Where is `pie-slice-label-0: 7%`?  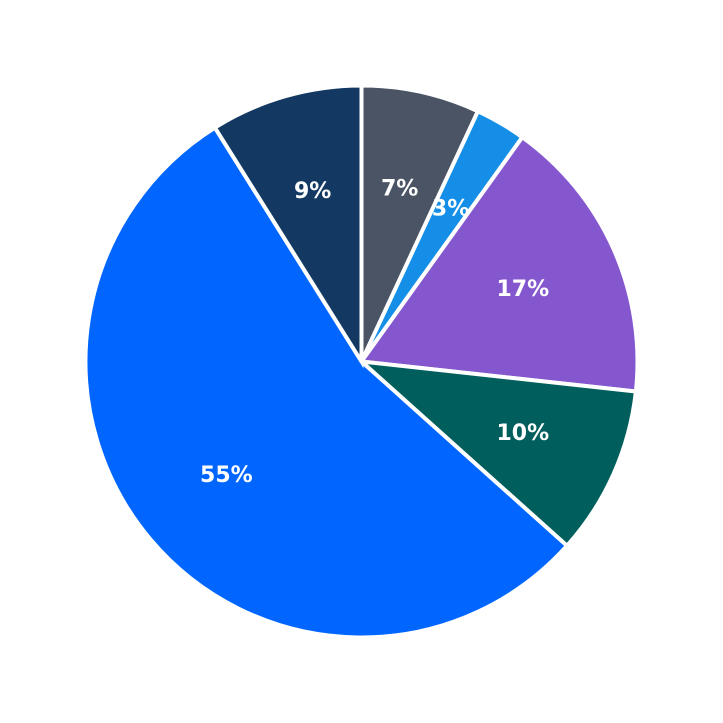 pie-slice-label-0: 7% is located at coordinates (399, 189).